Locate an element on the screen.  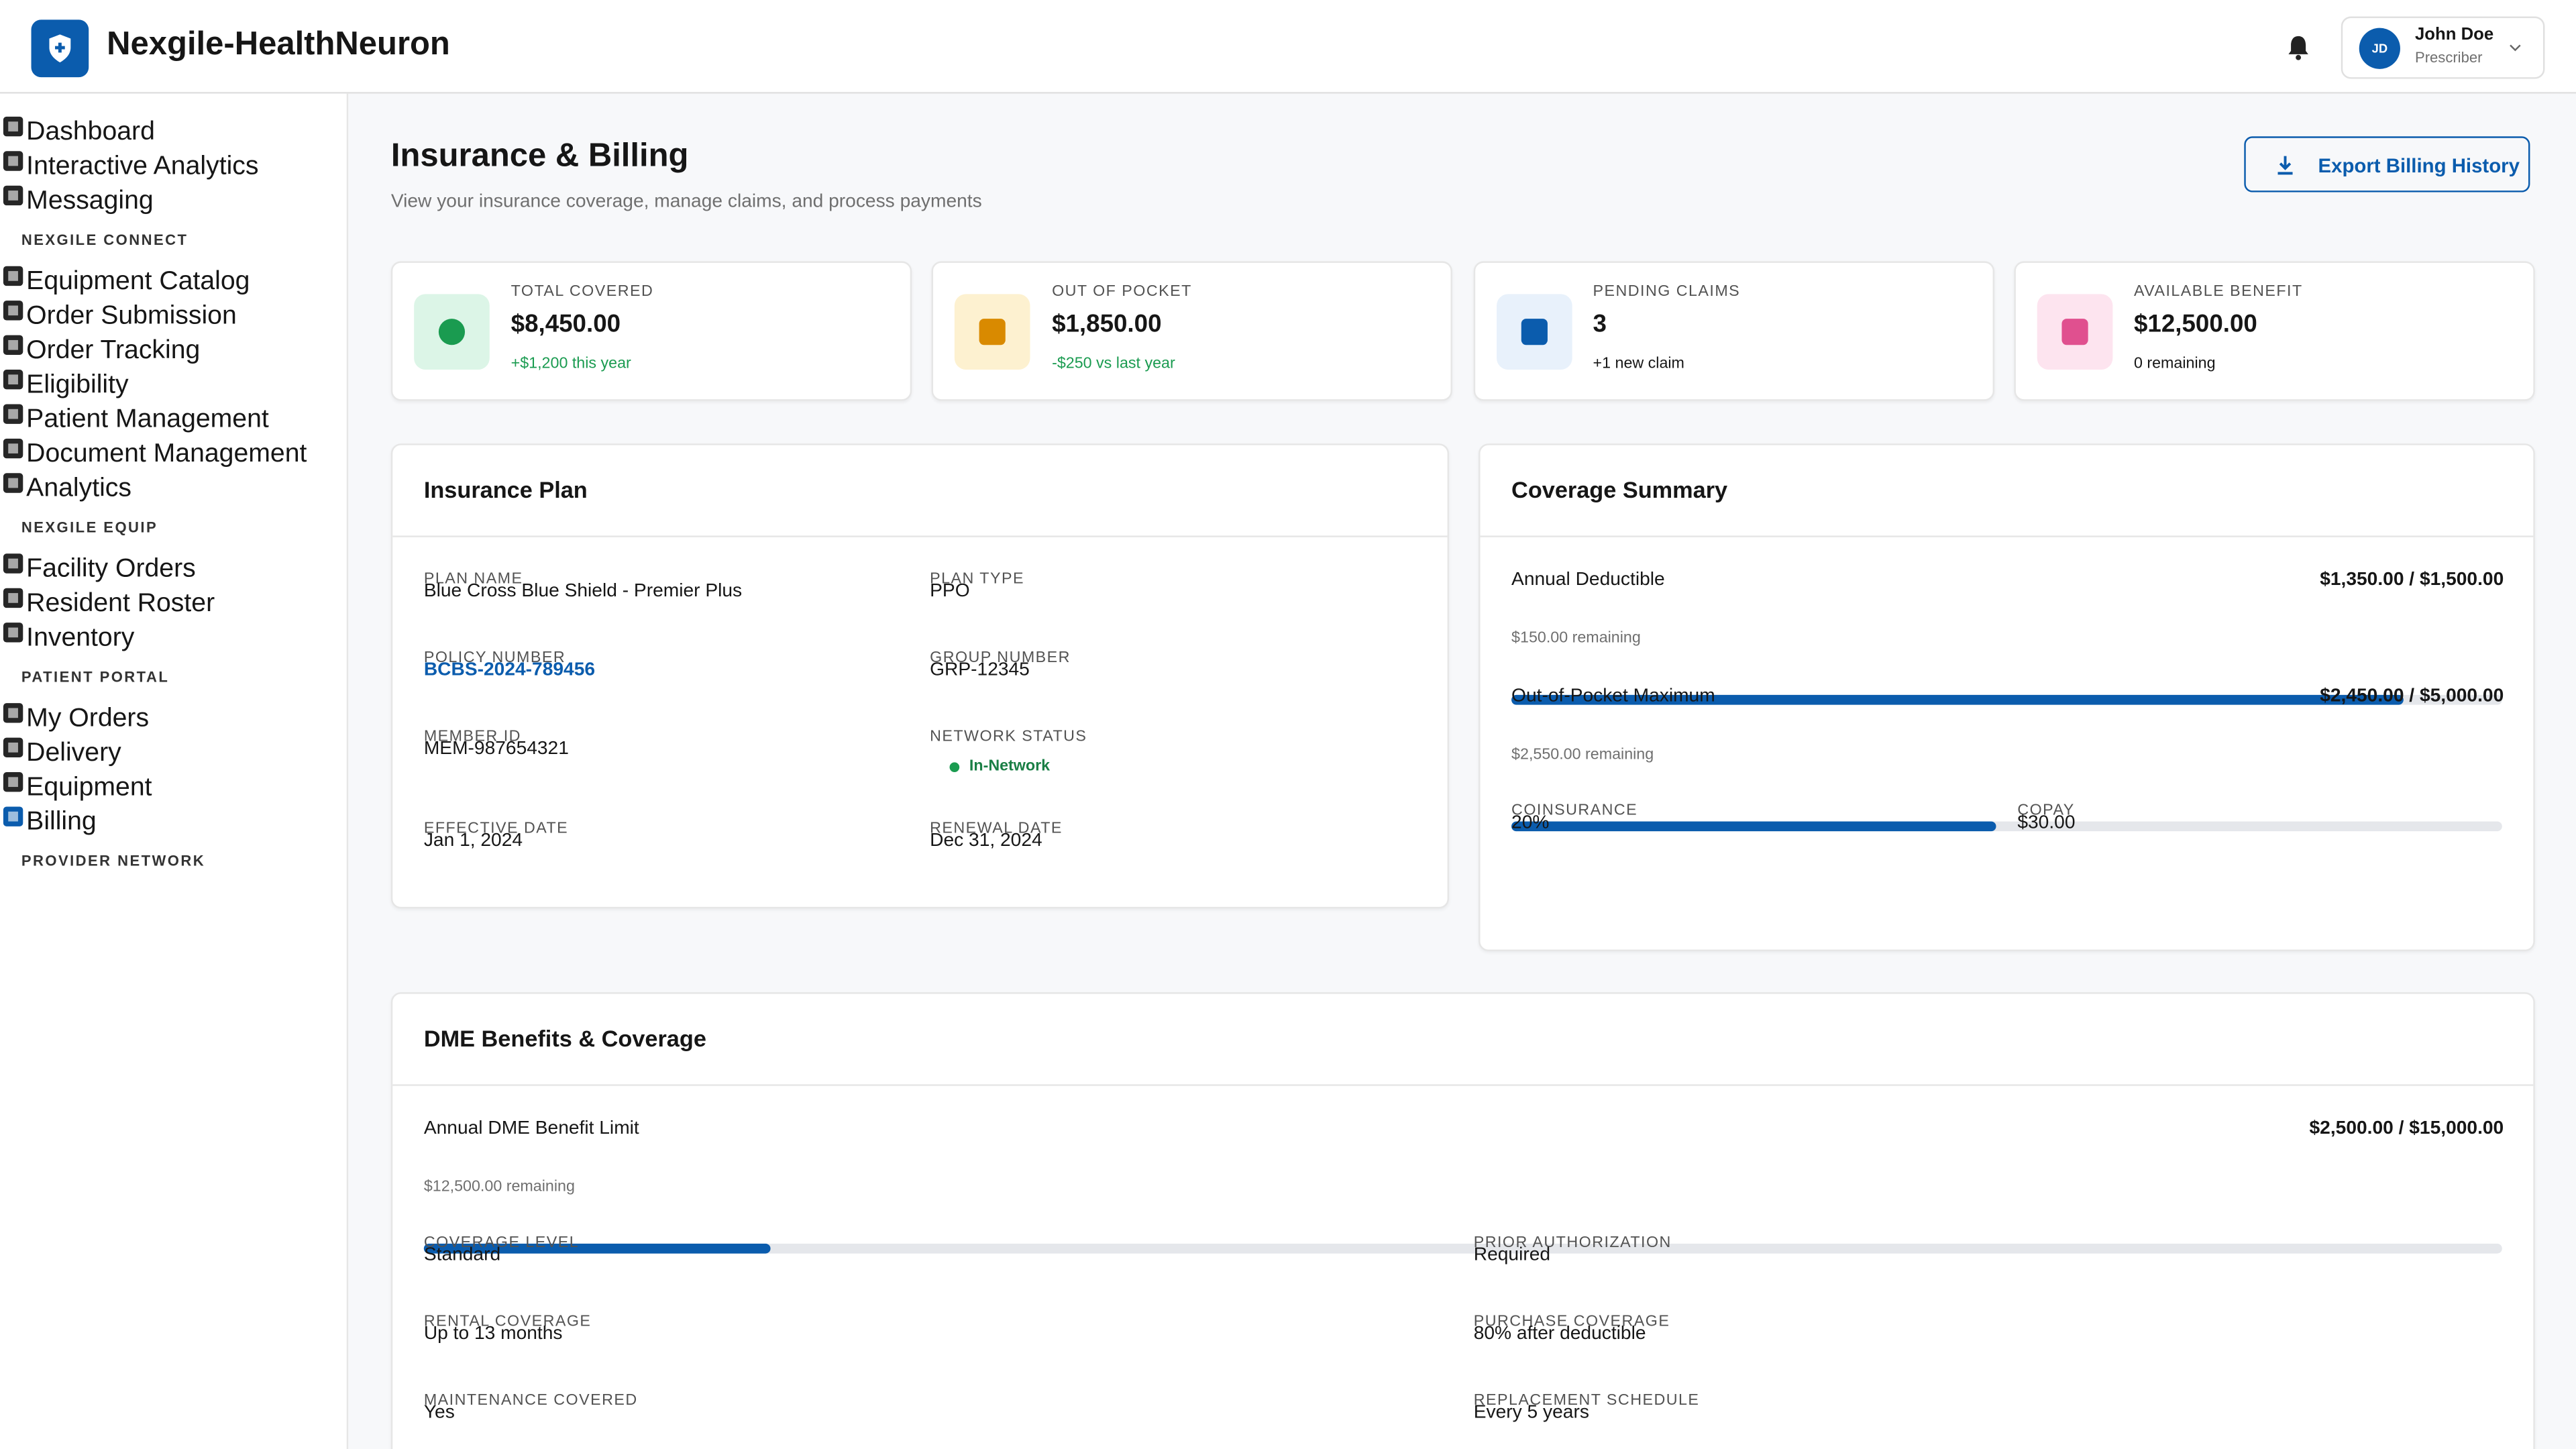
nav-item: Inventory is located at coordinates (173, 636).